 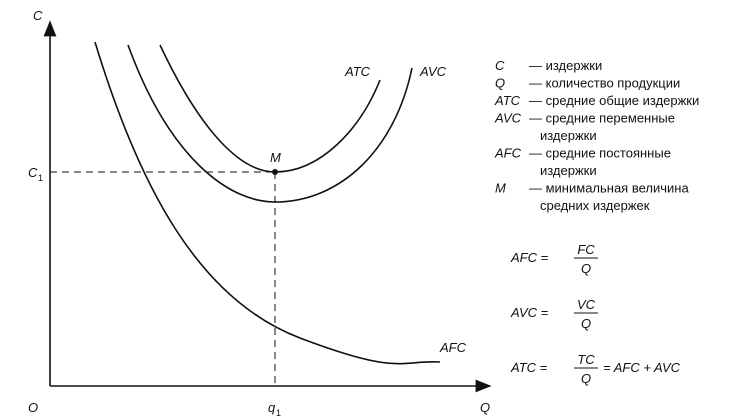 I want to click on q1-label: q, so click(x=272, y=407).